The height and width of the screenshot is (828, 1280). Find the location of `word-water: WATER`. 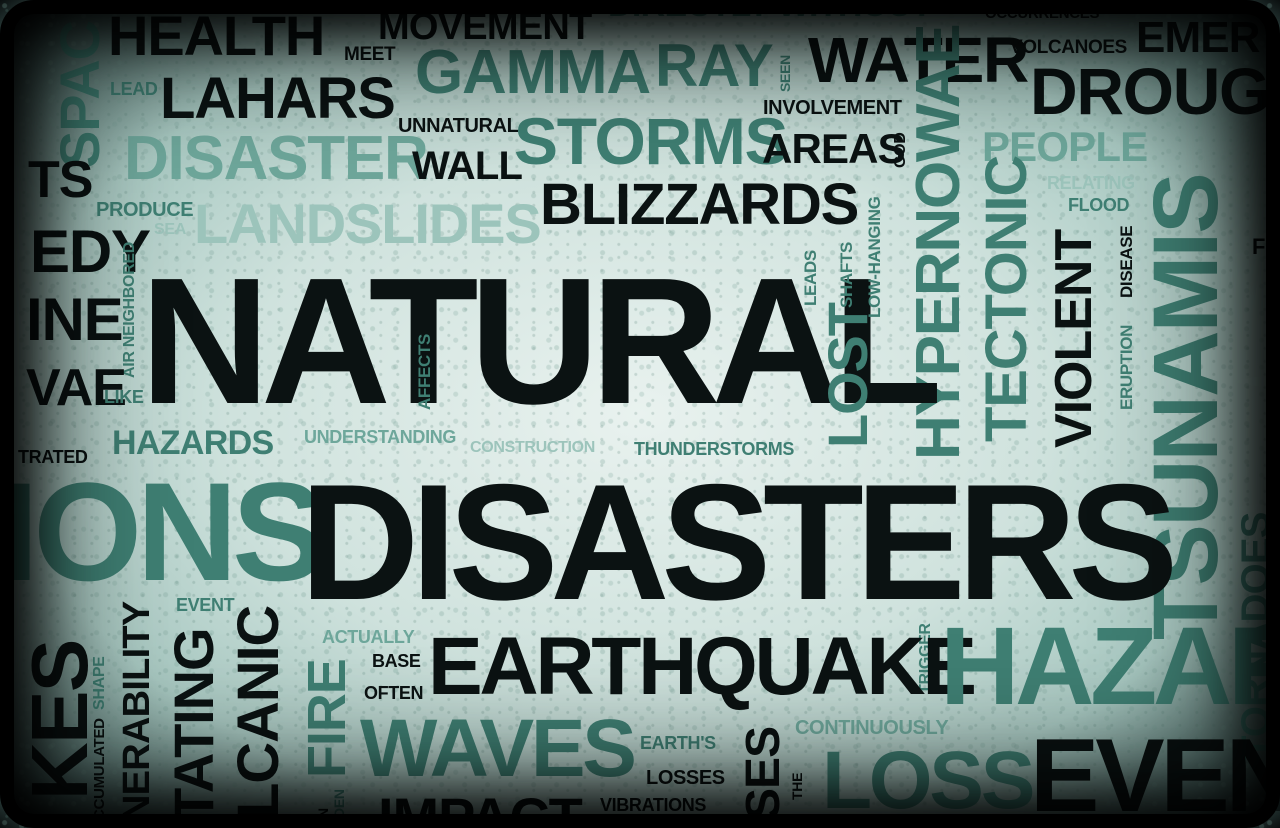

word-water: WATER is located at coordinates (918, 60).